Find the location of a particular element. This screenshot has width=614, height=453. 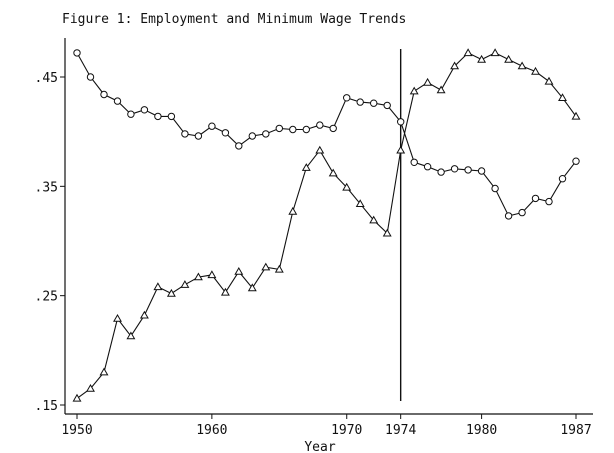

y-tick-label: .15 is located at coordinates (46, 406).